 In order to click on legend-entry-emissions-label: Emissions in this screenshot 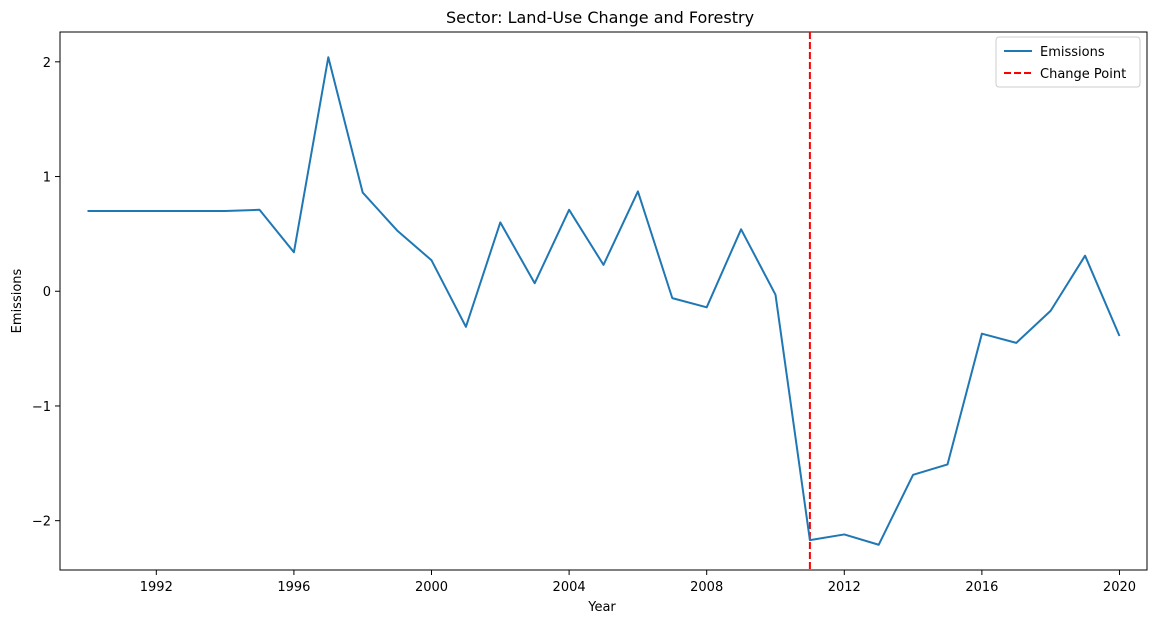, I will do `click(1072, 52)`.